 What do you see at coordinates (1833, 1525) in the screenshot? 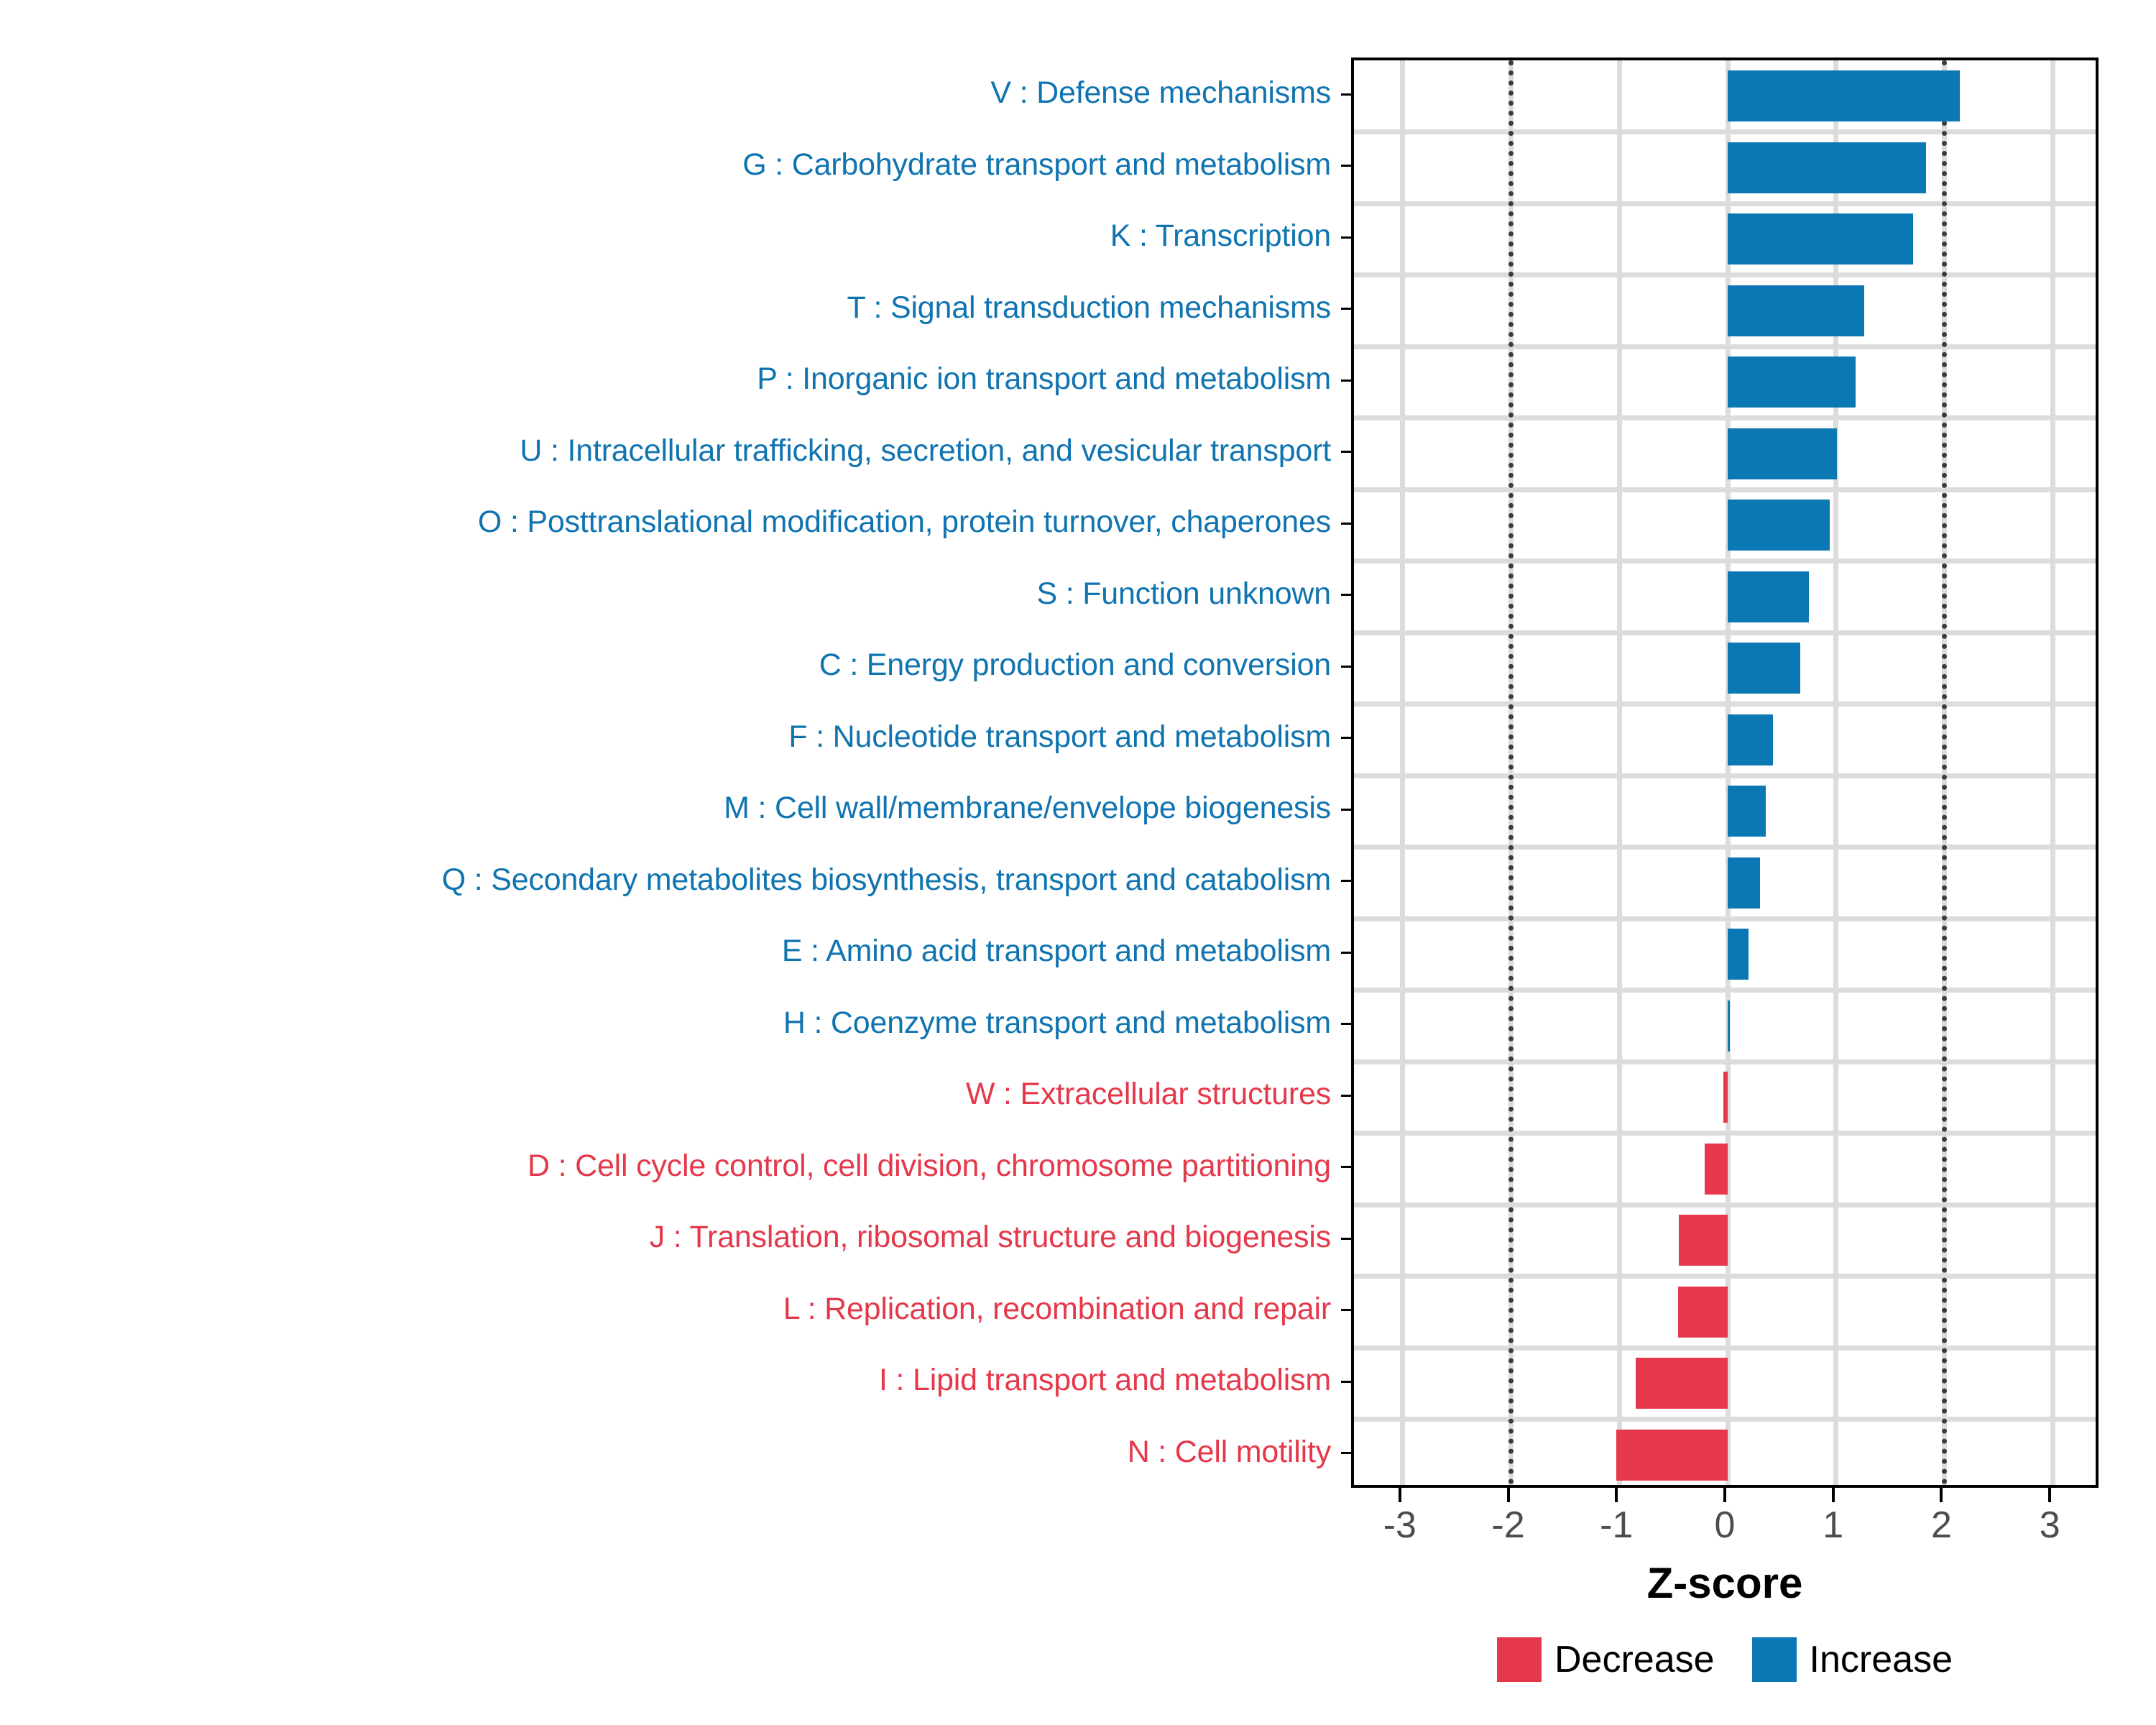
I see `x-axis-tick-label: 1` at bounding box center [1833, 1525].